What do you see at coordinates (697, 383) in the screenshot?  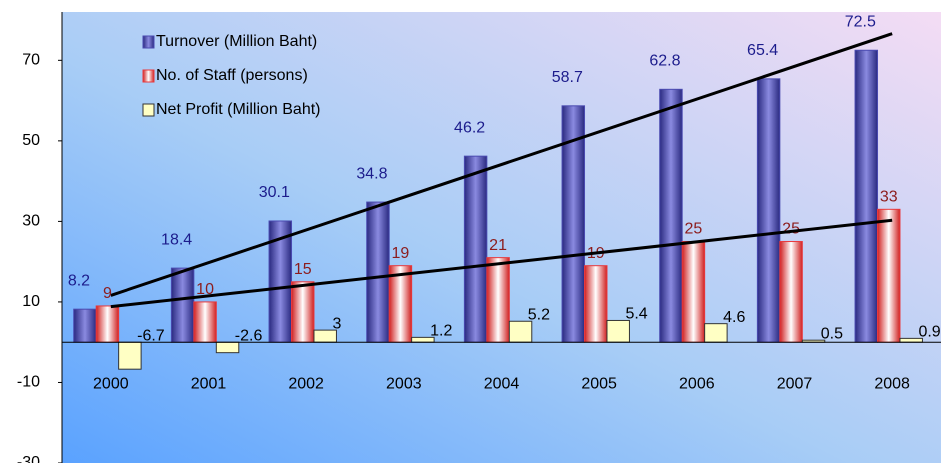 I see `x-tick-label: 2006` at bounding box center [697, 383].